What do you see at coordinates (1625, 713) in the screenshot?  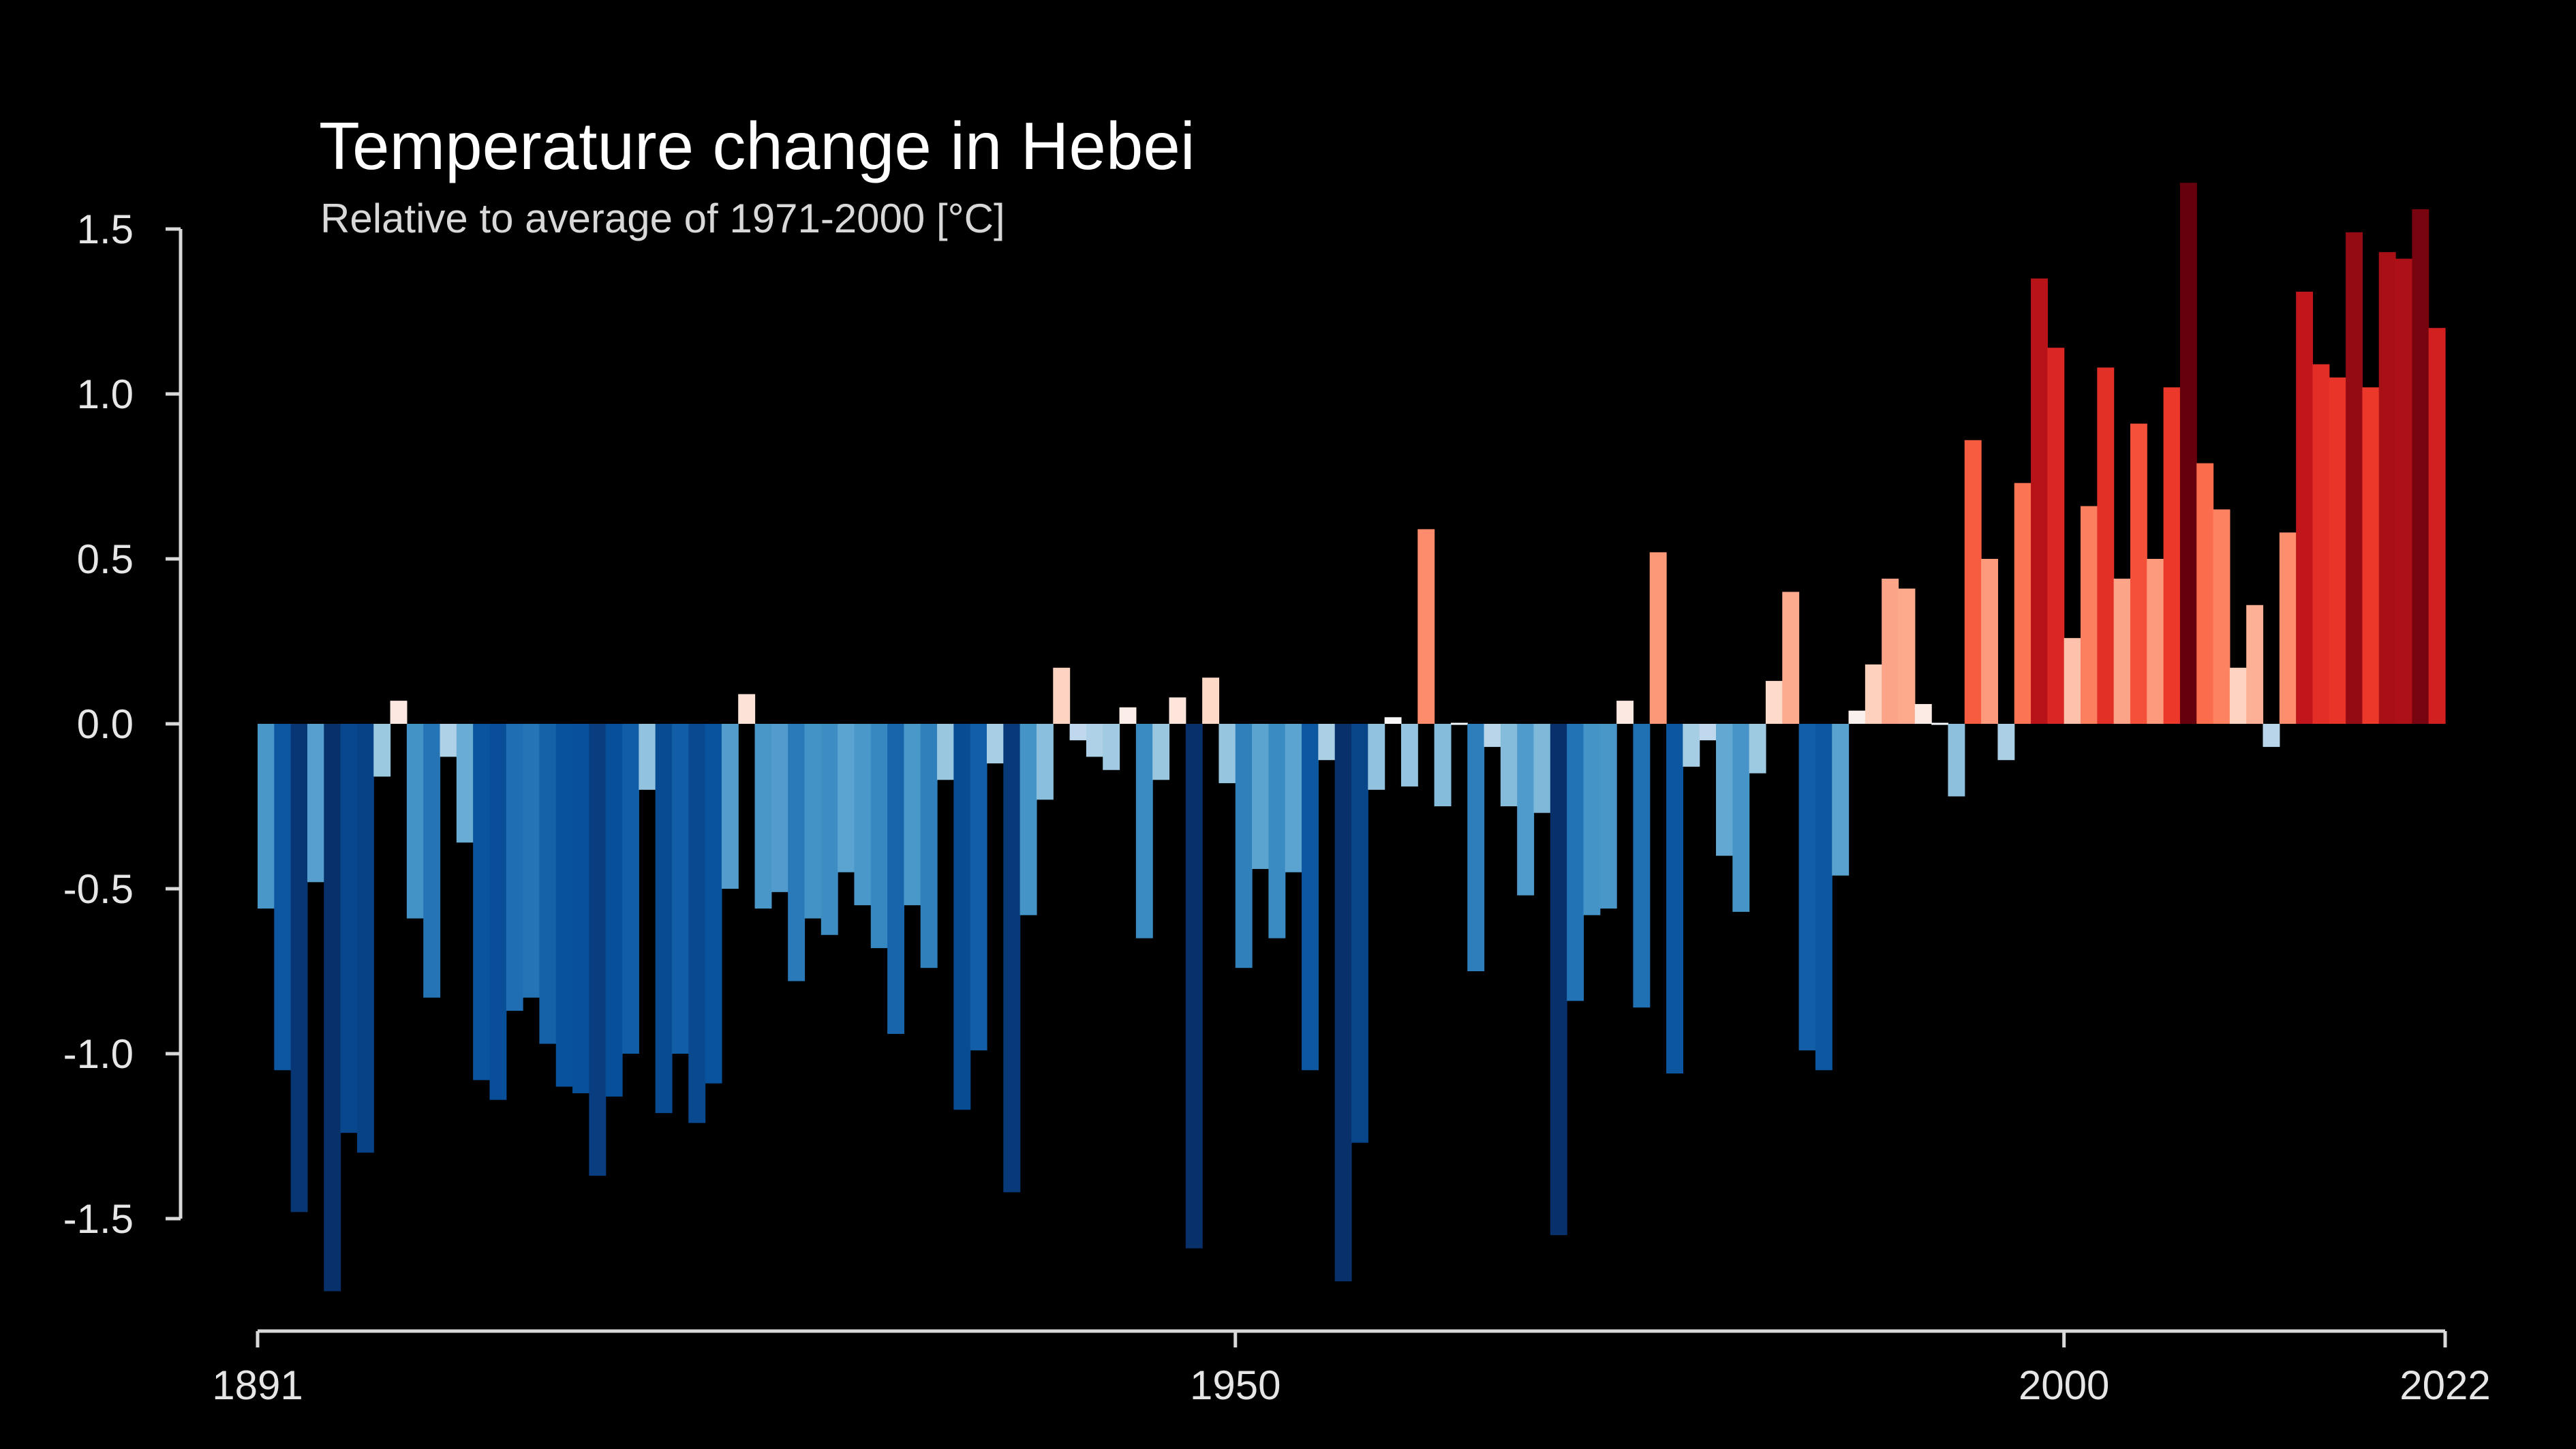 I see `bar-1973` at bounding box center [1625, 713].